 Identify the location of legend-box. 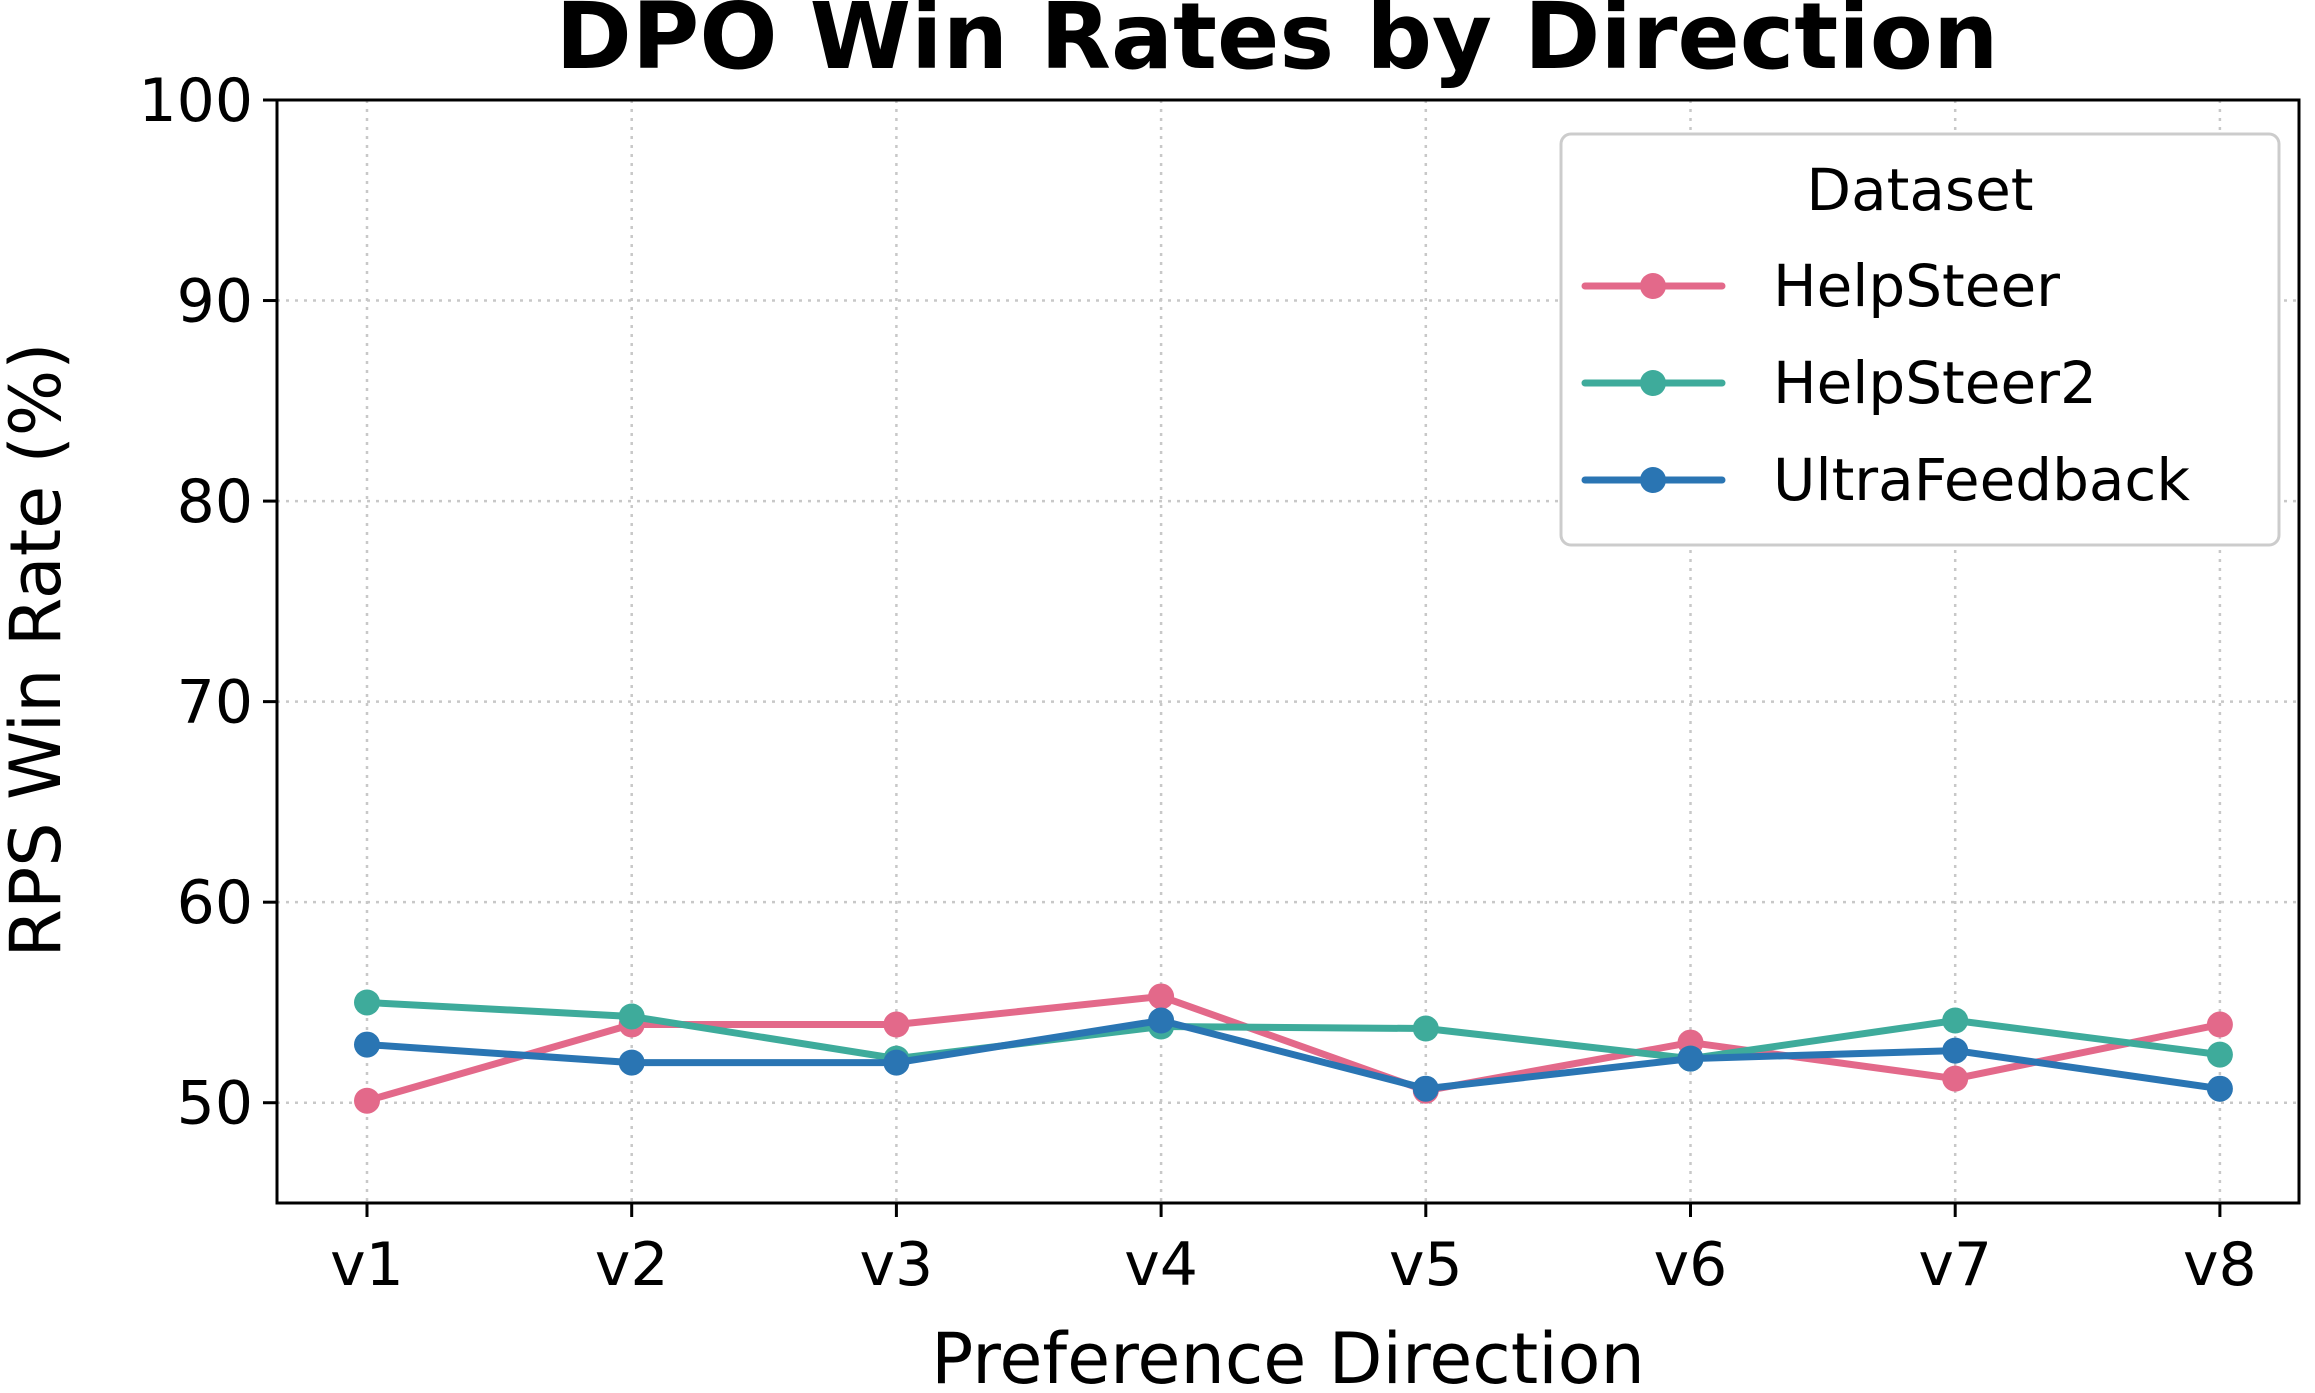
(1920, 339).